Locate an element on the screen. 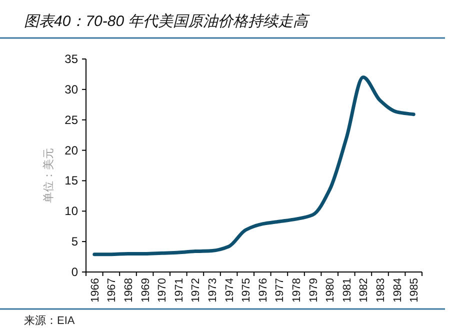  x-tick-label: 1970 is located at coordinates (162, 290).